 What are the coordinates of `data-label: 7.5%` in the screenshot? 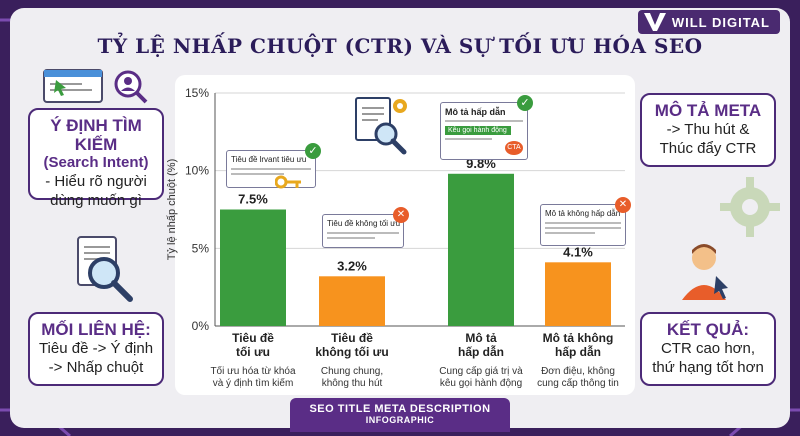 It's located at (253, 199).